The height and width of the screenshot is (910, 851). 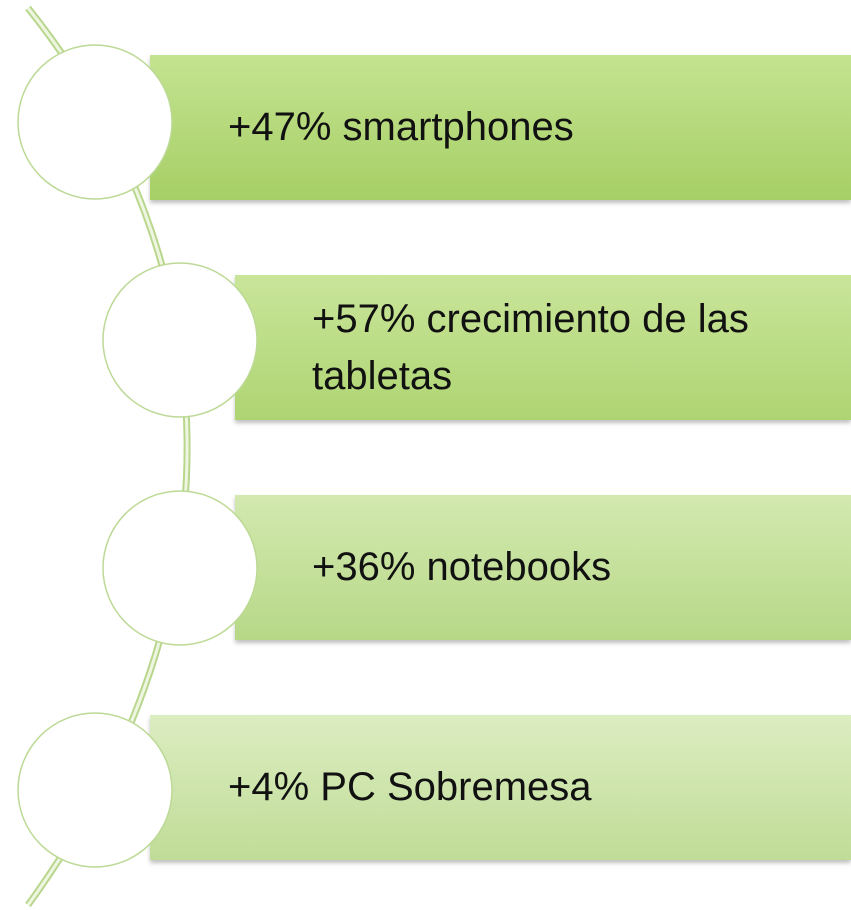 I want to click on item-label: +36% notebooks, so click(x=462, y=567).